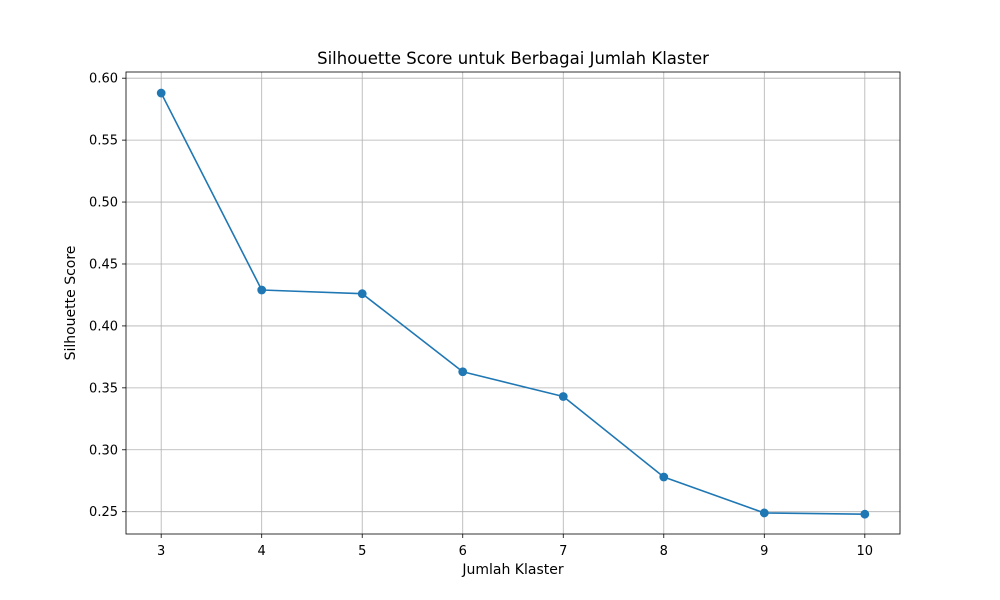  I want to click on x-tick-label: 8, so click(664, 551).